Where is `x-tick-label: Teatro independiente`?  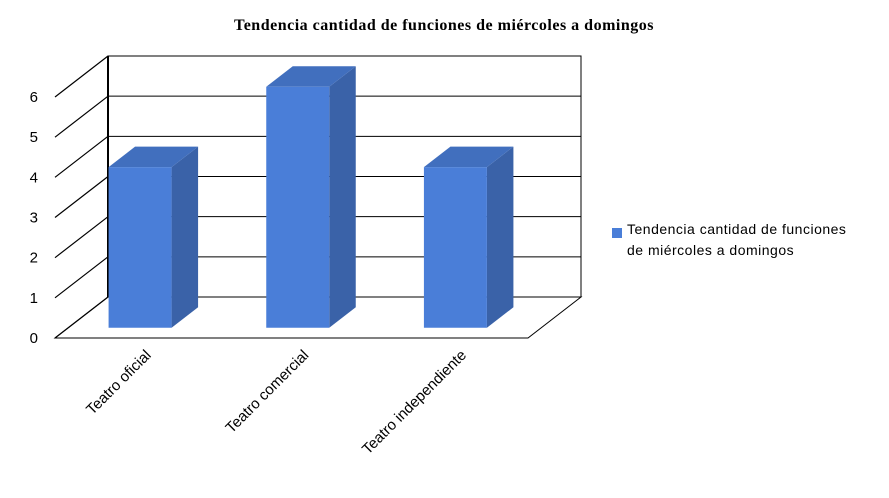
x-tick-label: Teatro independiente is located at coordinates (414, 402).